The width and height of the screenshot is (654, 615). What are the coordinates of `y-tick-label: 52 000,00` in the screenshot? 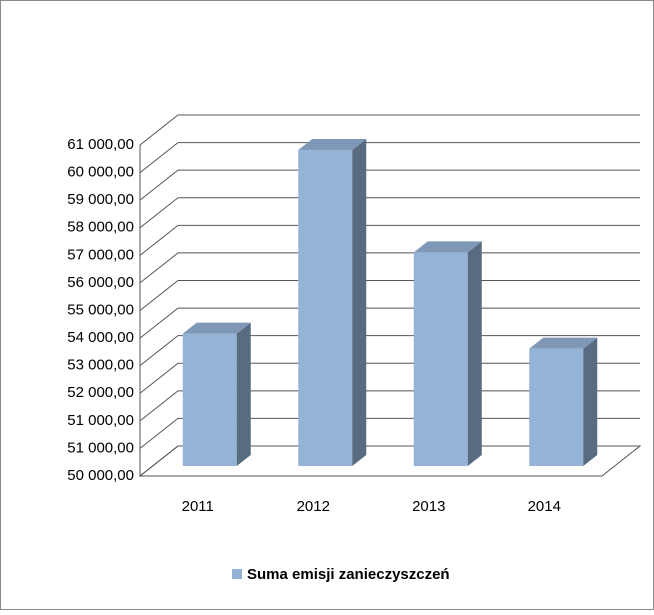 It's located at (100, 392).